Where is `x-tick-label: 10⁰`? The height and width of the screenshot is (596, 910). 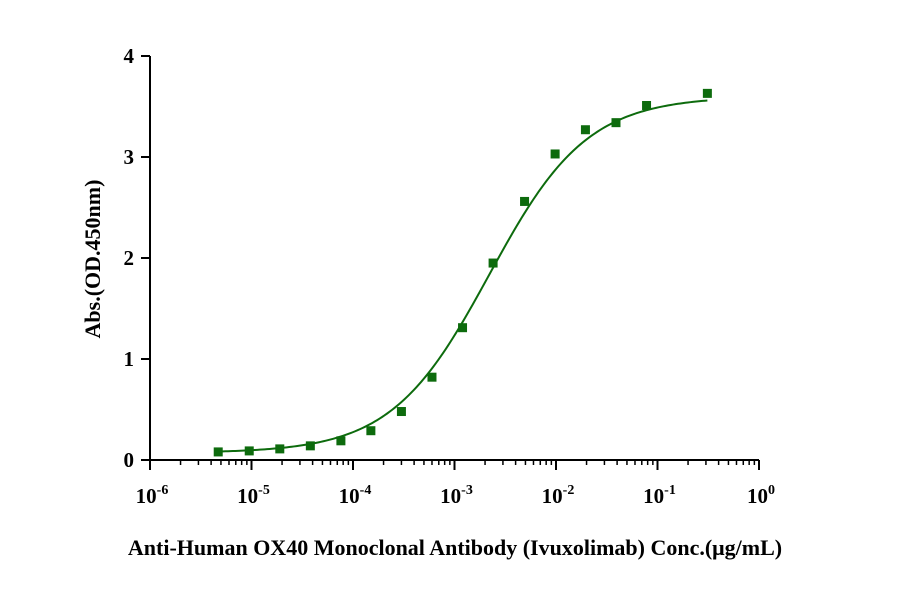
x-tick-label: 10⁰ is located at coordinates (761, 495).